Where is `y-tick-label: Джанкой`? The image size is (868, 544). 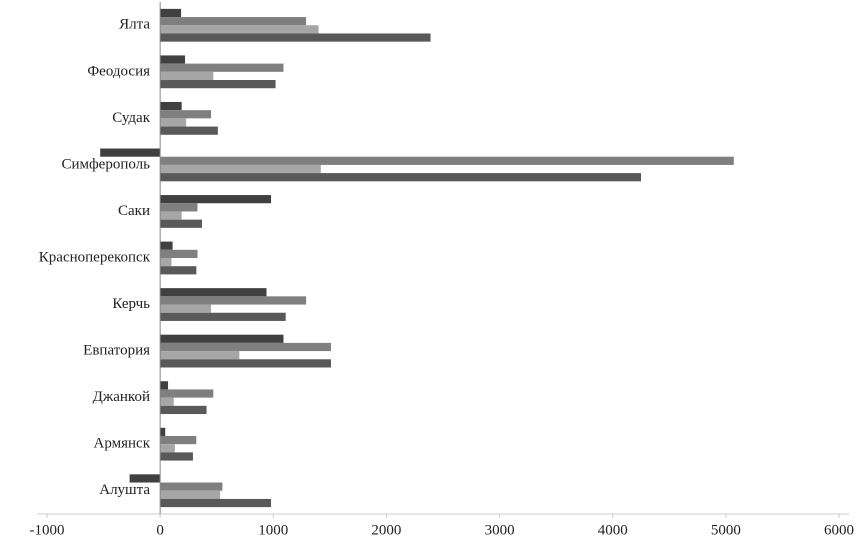
y-tick-label: Джанкой is located at coordinates (121, 397).